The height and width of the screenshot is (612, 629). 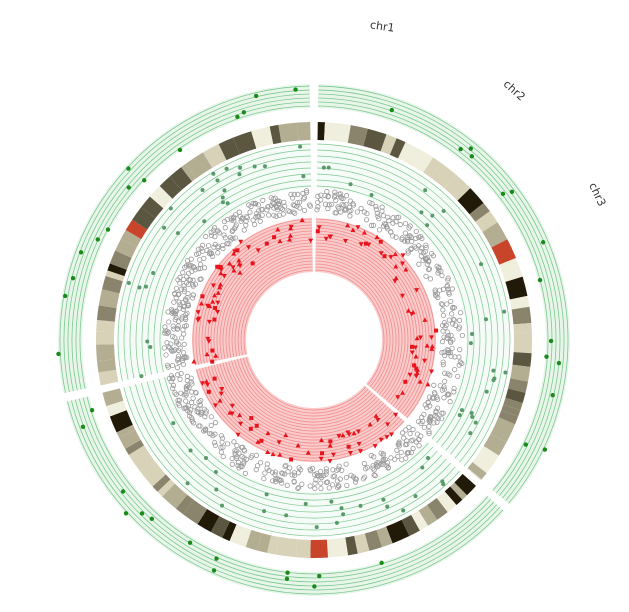 I want to click on chr3-red-square, so click(x=214, y=319).